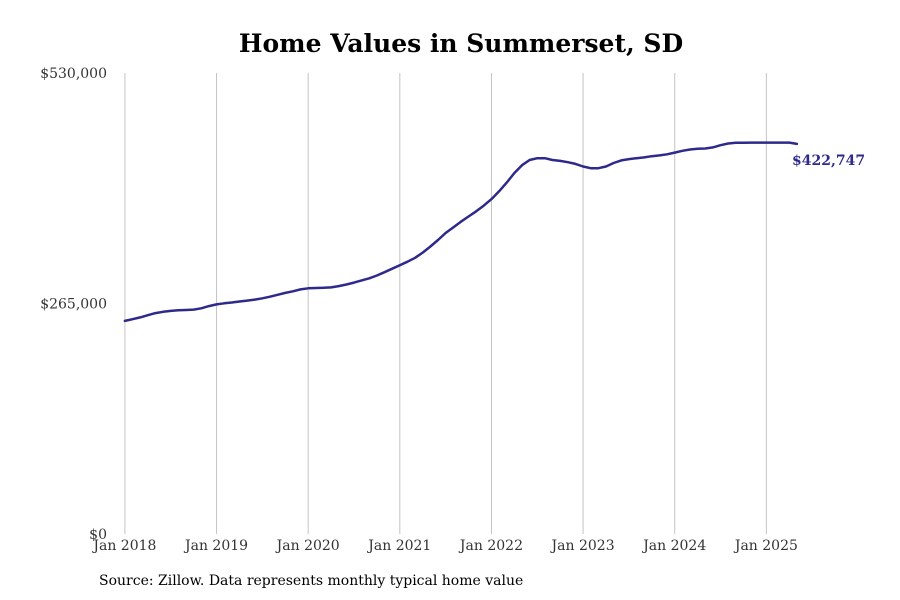 The width and height of the screenshot is (900, 600). Describe the element at coordinates (582, 546) in the screenshot. I see `x-tick-label: Jan 2023` at that location.